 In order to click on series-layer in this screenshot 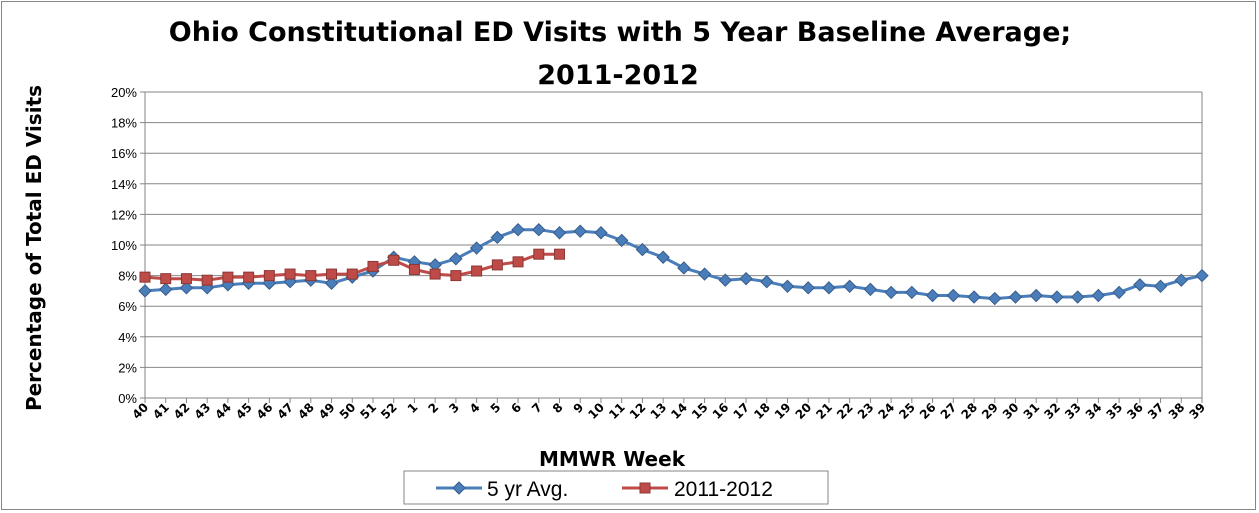, I will do `click(673, 264)`.